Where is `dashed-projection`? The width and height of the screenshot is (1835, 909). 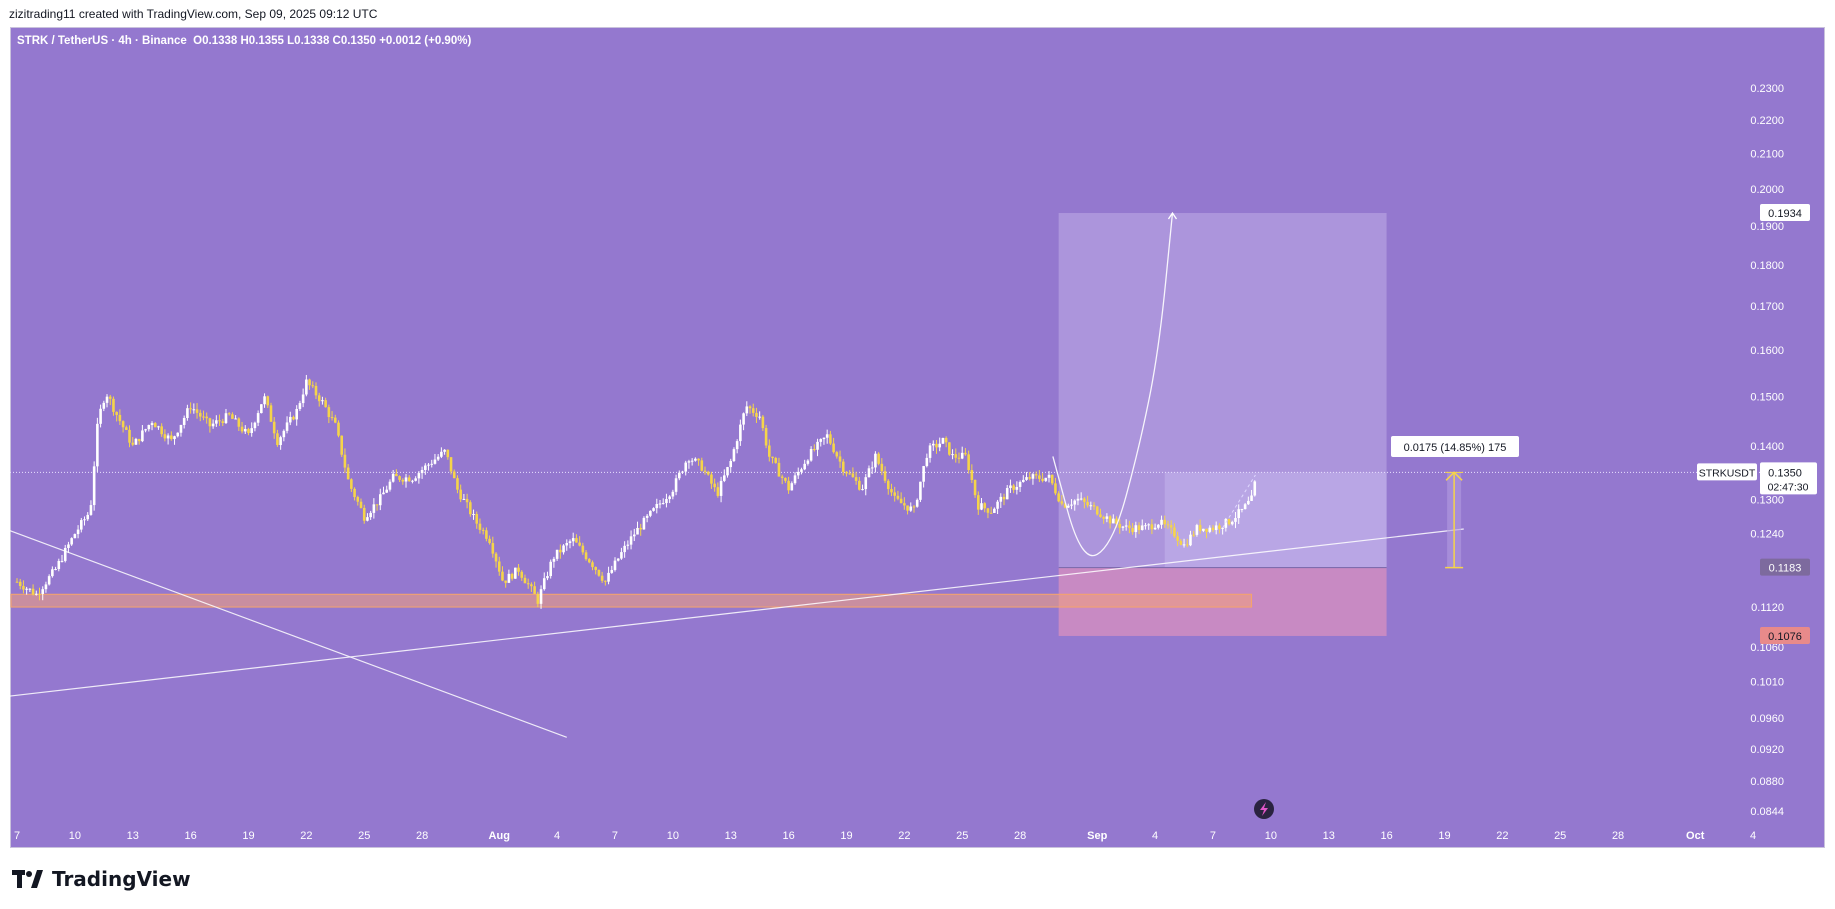 dashed-projection is located at coordinates (1239, 501).